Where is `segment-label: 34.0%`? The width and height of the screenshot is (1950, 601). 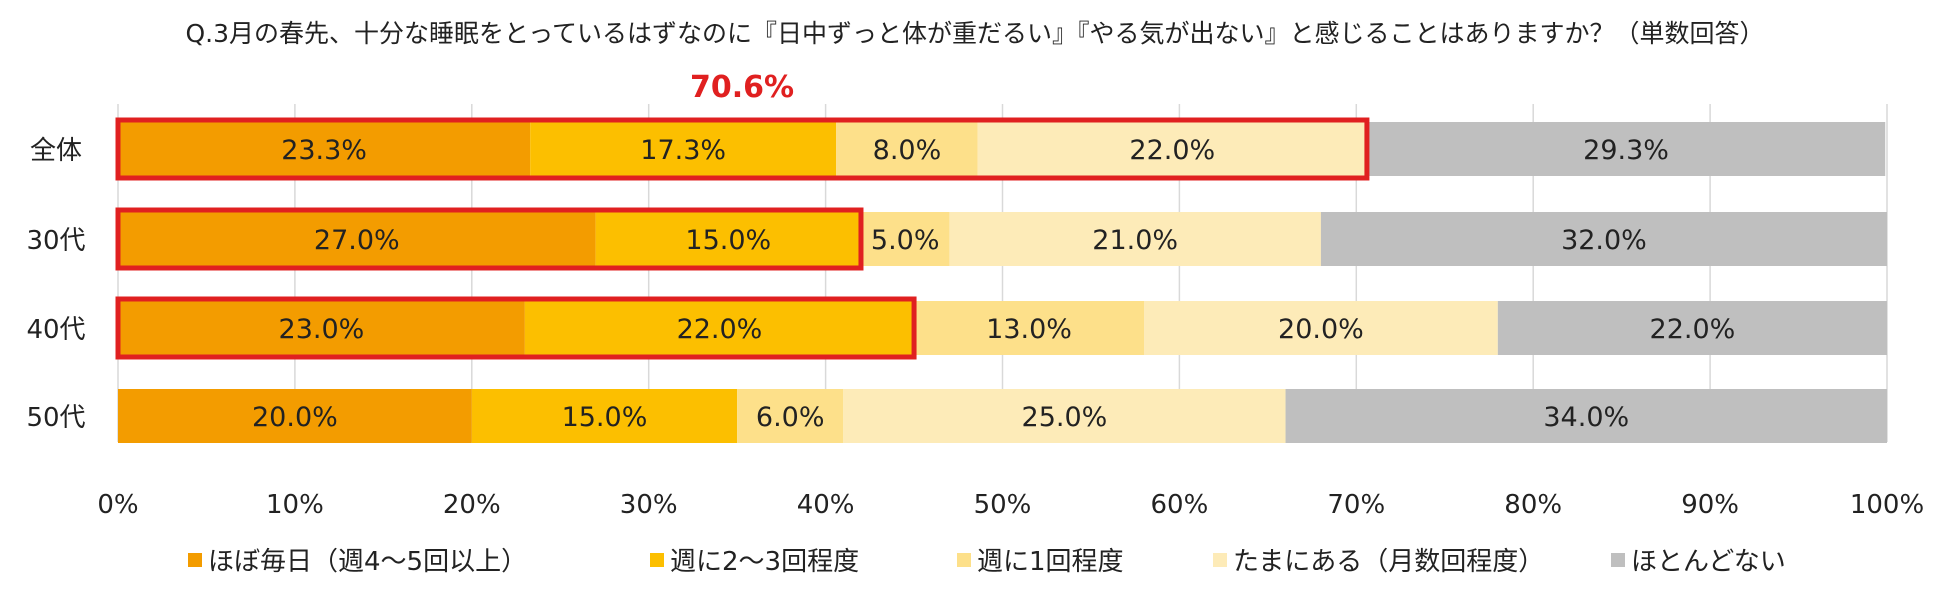 segment-label: 34.0% is located at coordinates (1586, 417).